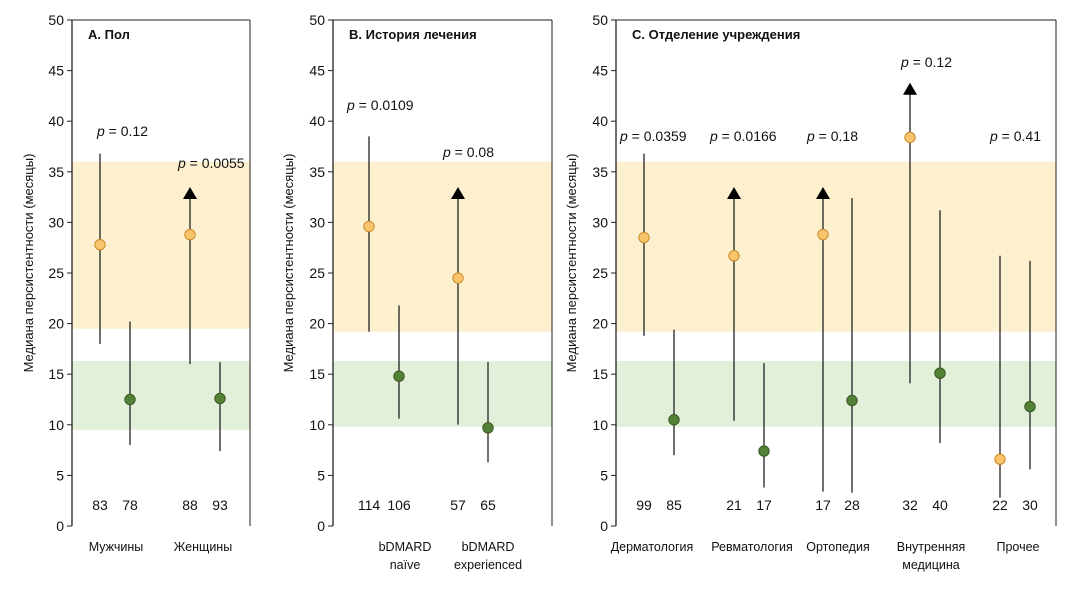 The height and width of the screenshot is (597, 1080). Describe the element at coordinates (405, 565) in the screenshot. I see `category-label: naïve` at that location.